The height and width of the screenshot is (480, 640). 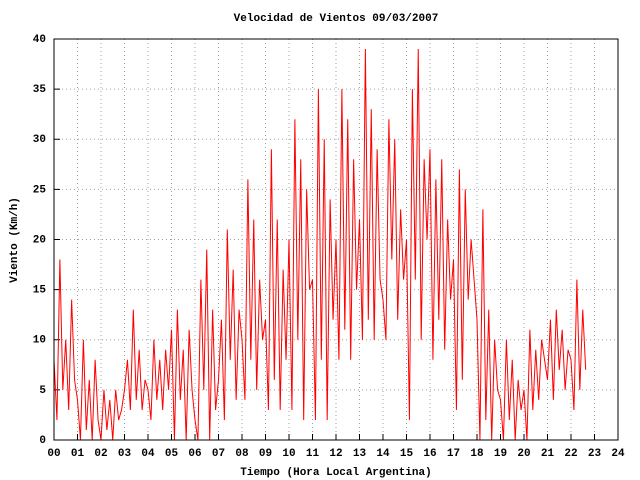 What do you see at coordinates (53, 454) in the screenshot?
I see `x-tick-label: 00` at bounding box center [53, 454].